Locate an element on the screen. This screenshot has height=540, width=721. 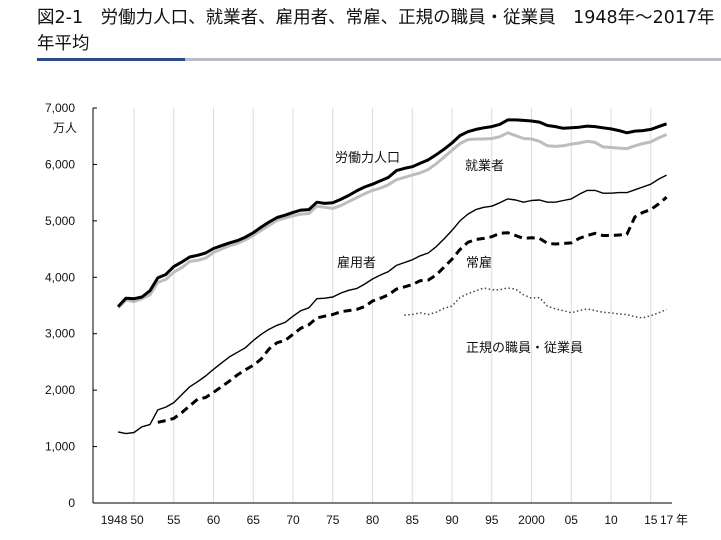
x-tick-label: 85 is located at coordinates (413, 520).